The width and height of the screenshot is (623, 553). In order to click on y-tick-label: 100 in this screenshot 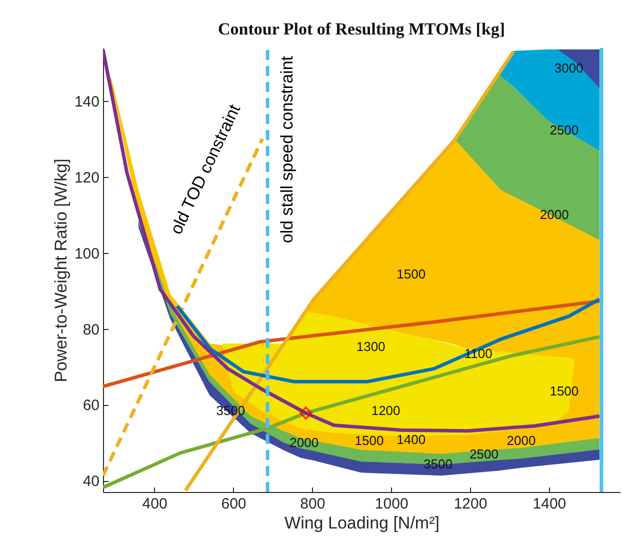, I will do `click(87, 253)`.